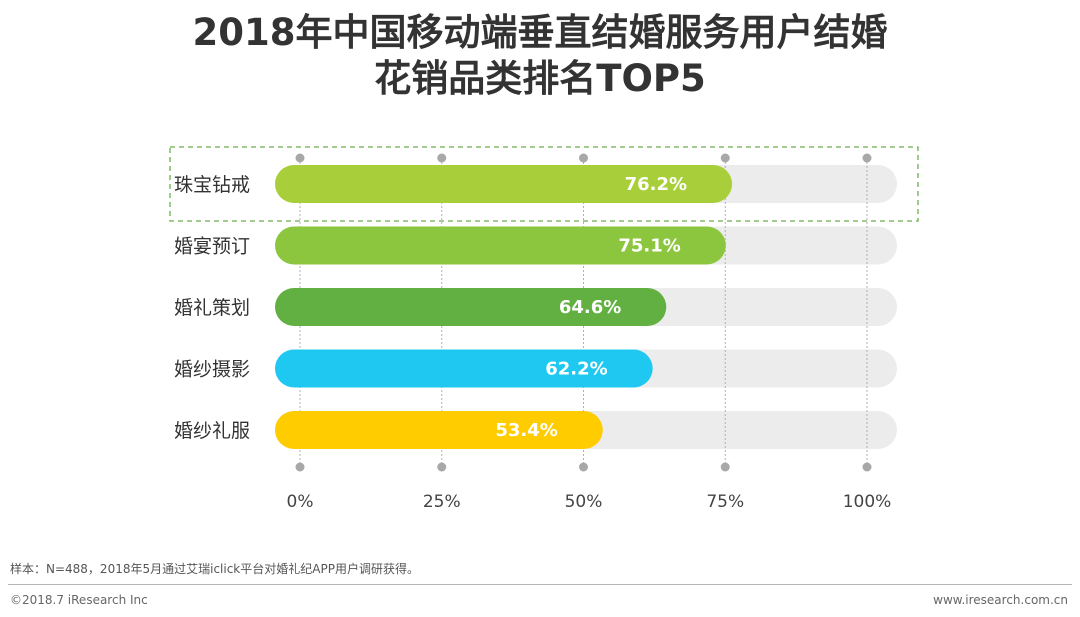 The height and width of the screenshot is (617, 1080). I want to click on category-label: 珠宝钻戒, so click(212, 185).